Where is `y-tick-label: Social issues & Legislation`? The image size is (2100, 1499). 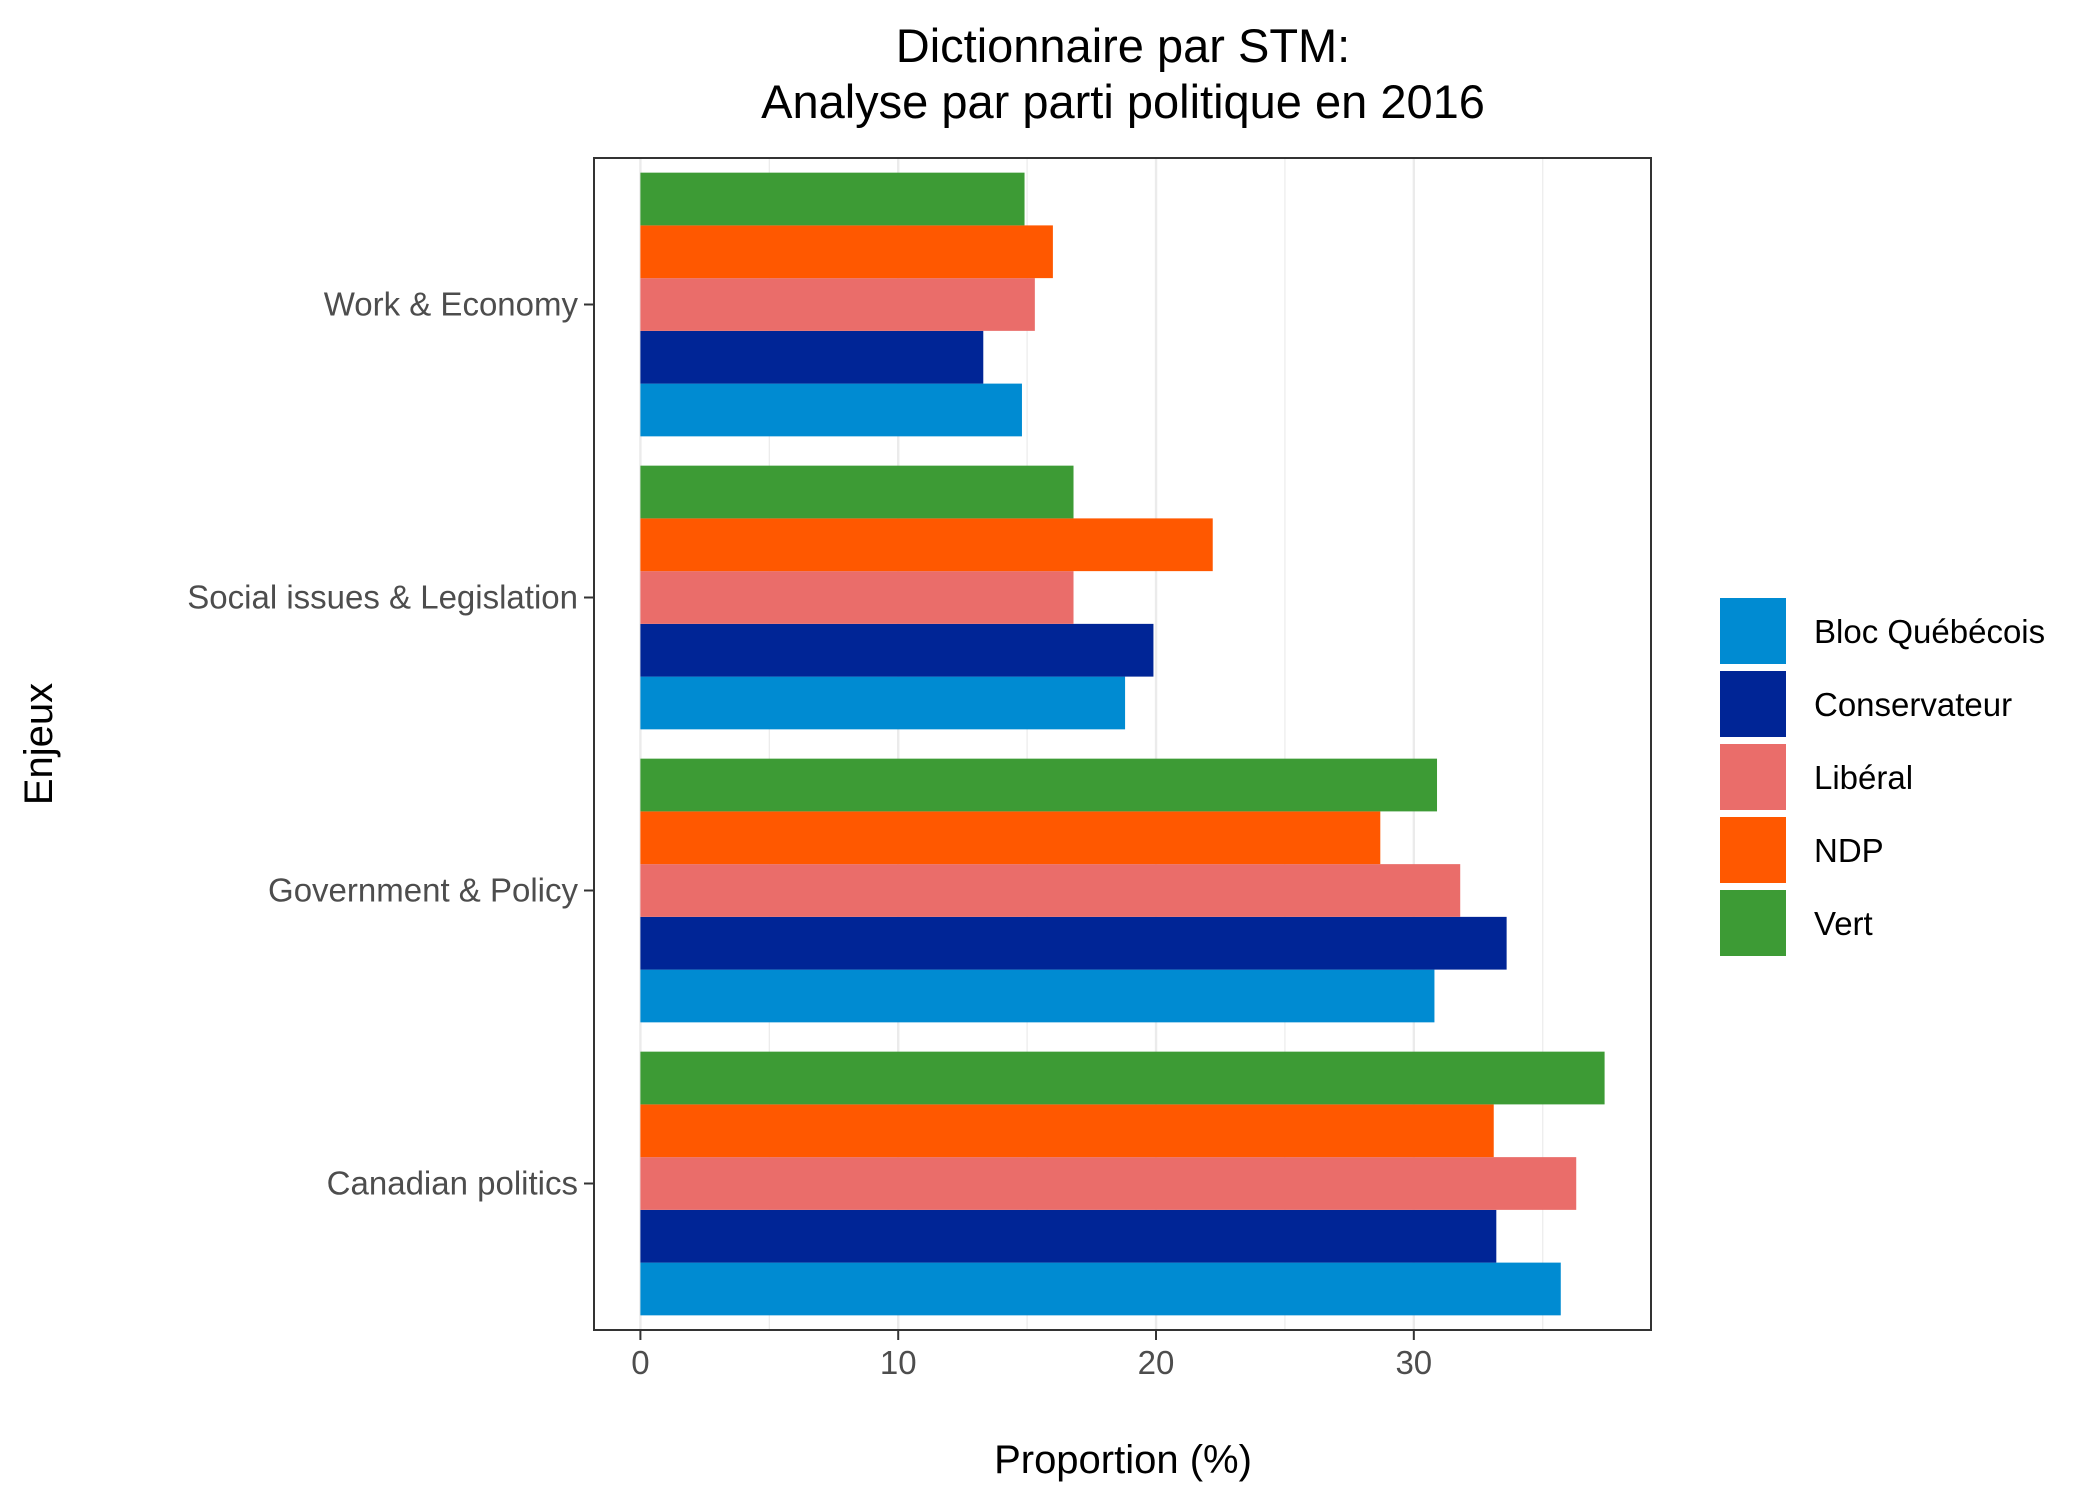 y-tick-label: Social issues & Legislation is located at coordinates (382, 597).